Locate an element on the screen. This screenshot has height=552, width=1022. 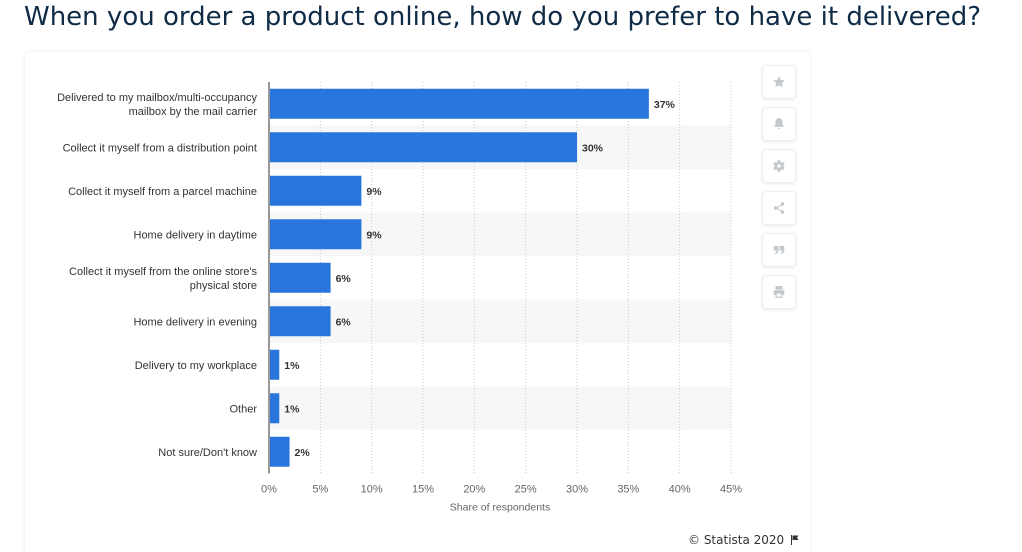
tick-label: 10% is located at coordinates (372, 490).